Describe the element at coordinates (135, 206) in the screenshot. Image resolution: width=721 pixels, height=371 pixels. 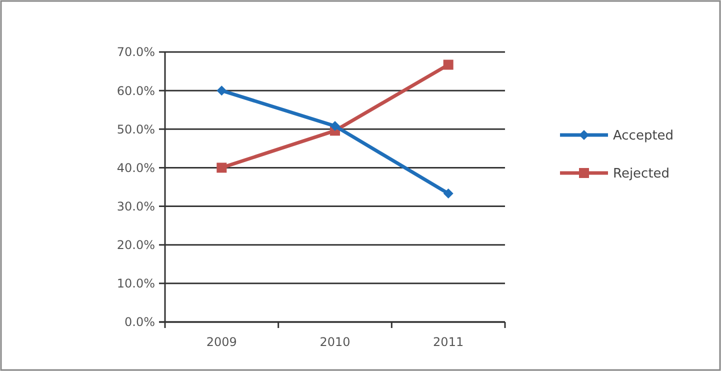
I see `y-tick-label: 30.0%` at that location.